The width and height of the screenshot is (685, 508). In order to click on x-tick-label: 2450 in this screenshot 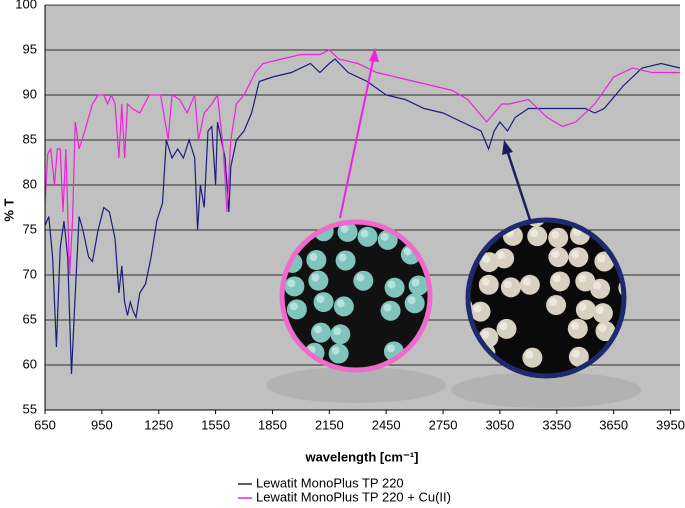, I will do `click(386, 424)`.